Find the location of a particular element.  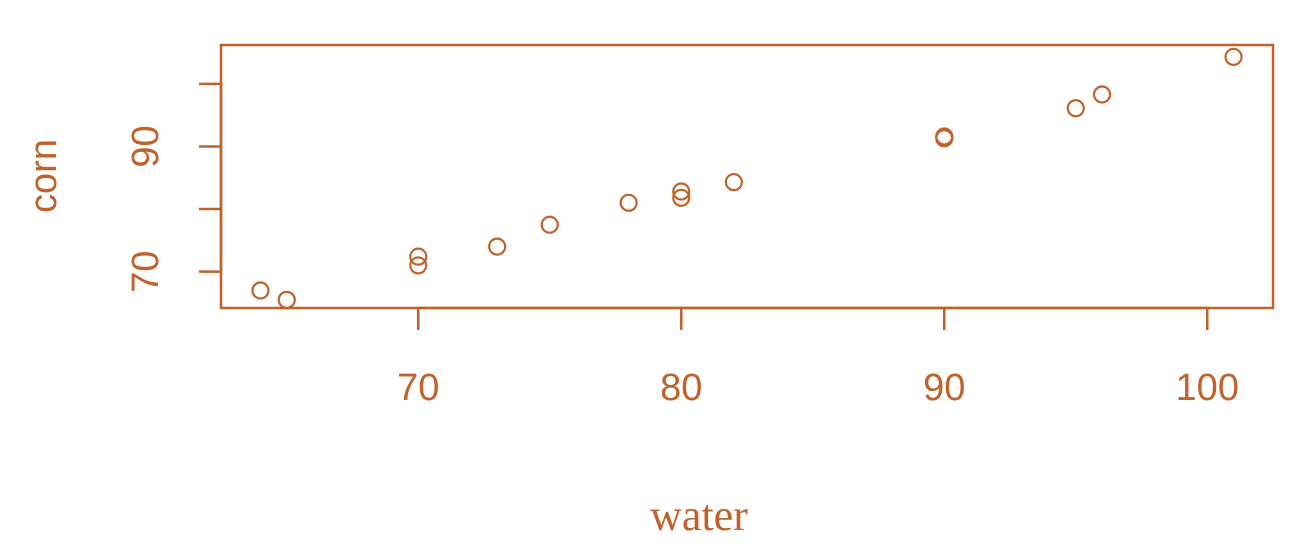

y-axis: 70 90 is located at coordinates (174, 187).